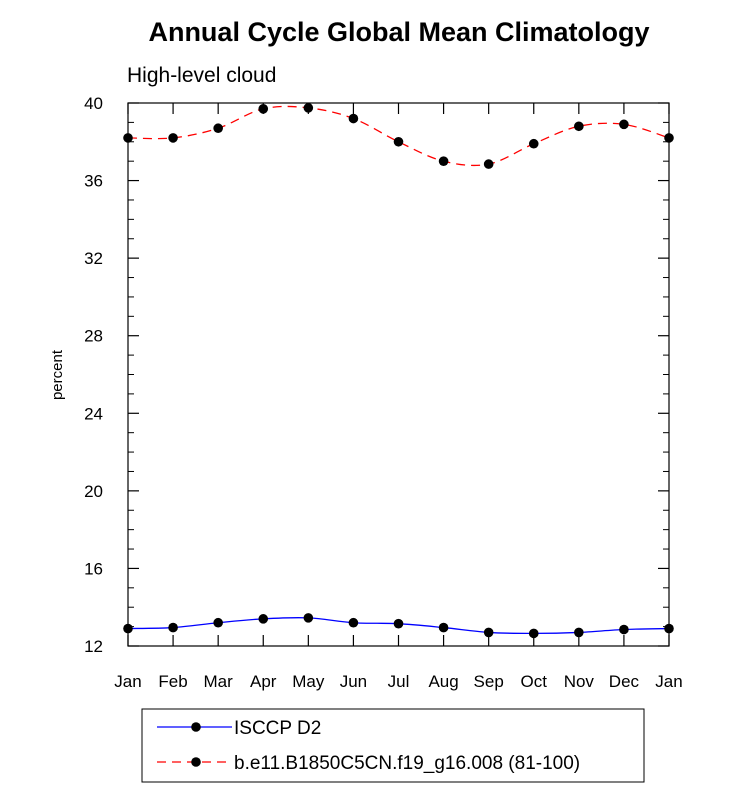 This screenshot has width=733, height=803. I want to click on y-tick-label: 20, so click(93, 491).